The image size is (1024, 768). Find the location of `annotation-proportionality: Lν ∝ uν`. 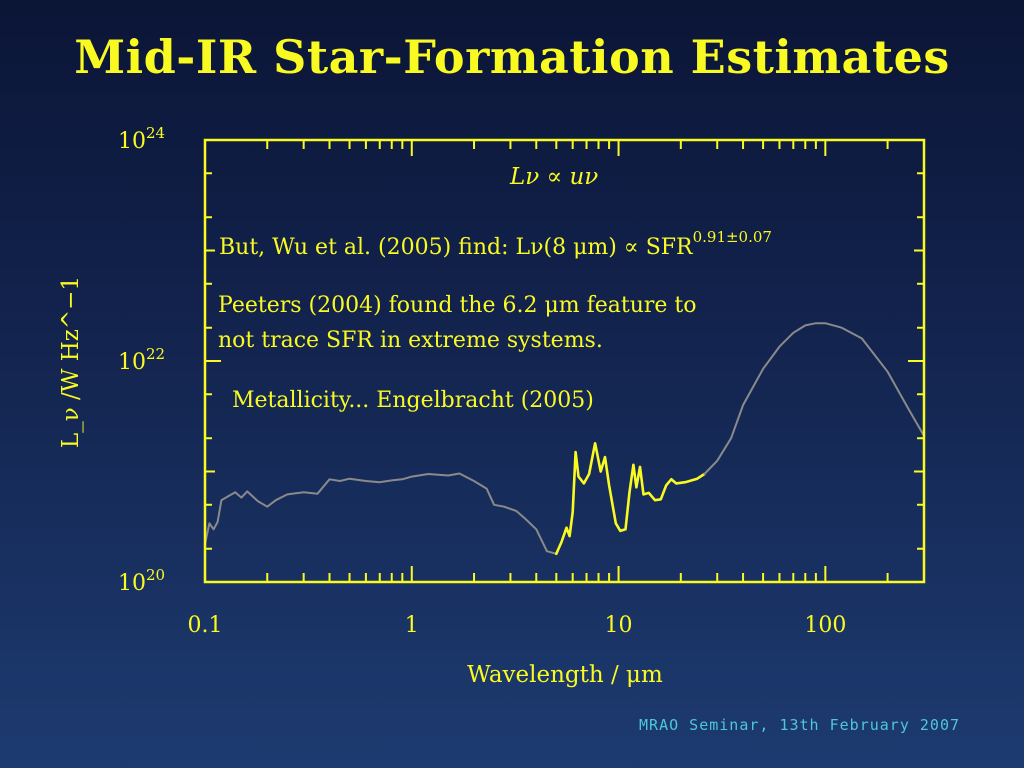

annotation-proportionality: Lν ∝ uν is located at coordinates (553, 177).